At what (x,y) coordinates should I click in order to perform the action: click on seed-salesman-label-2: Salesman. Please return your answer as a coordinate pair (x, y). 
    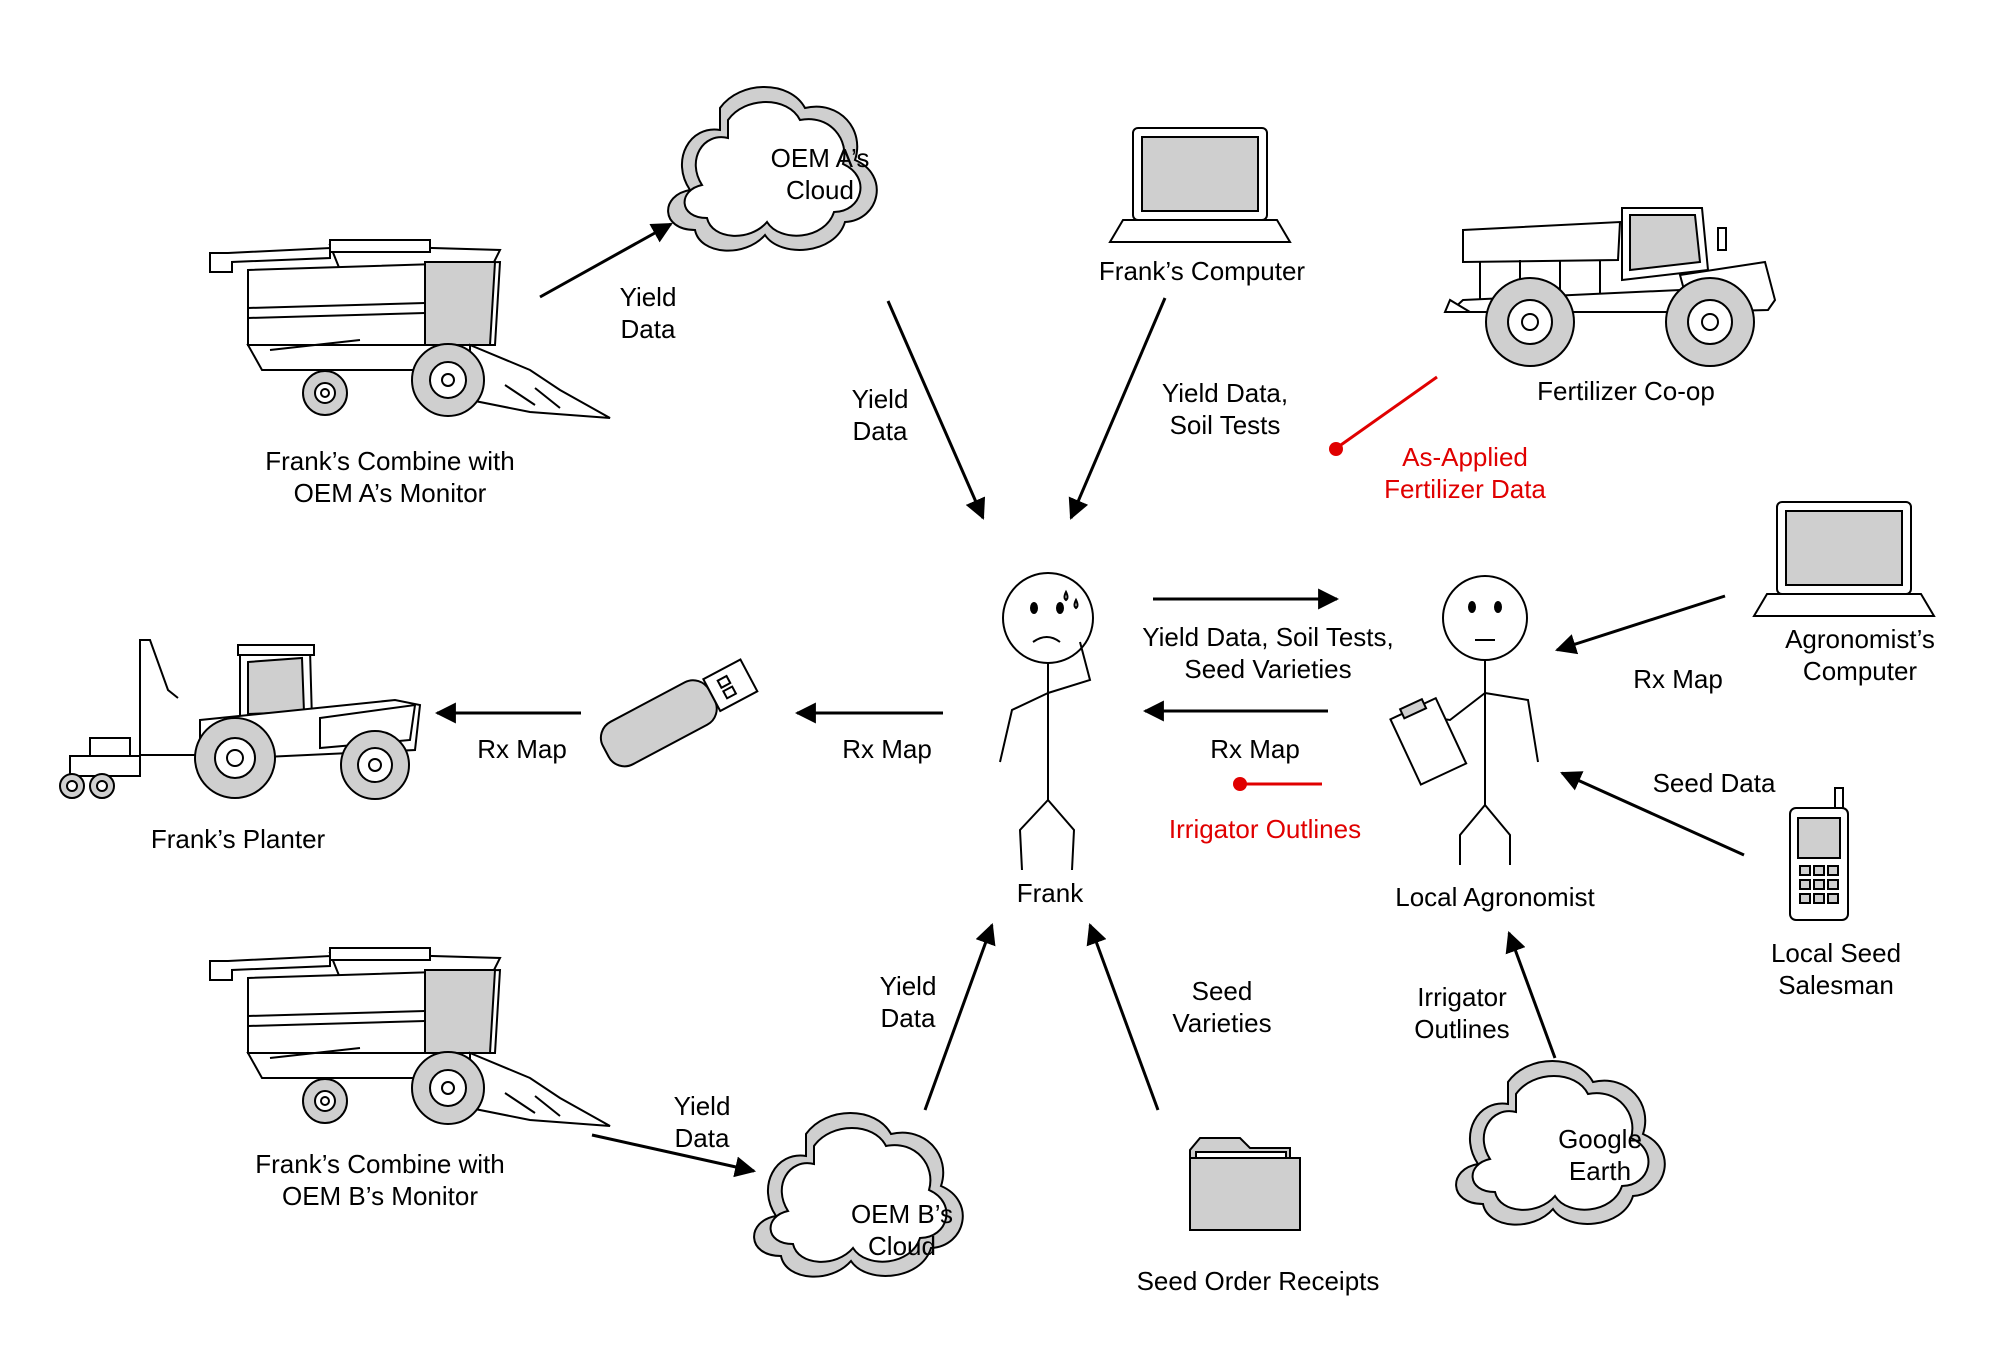
    Looking at the image, I should click on (1836, 985).